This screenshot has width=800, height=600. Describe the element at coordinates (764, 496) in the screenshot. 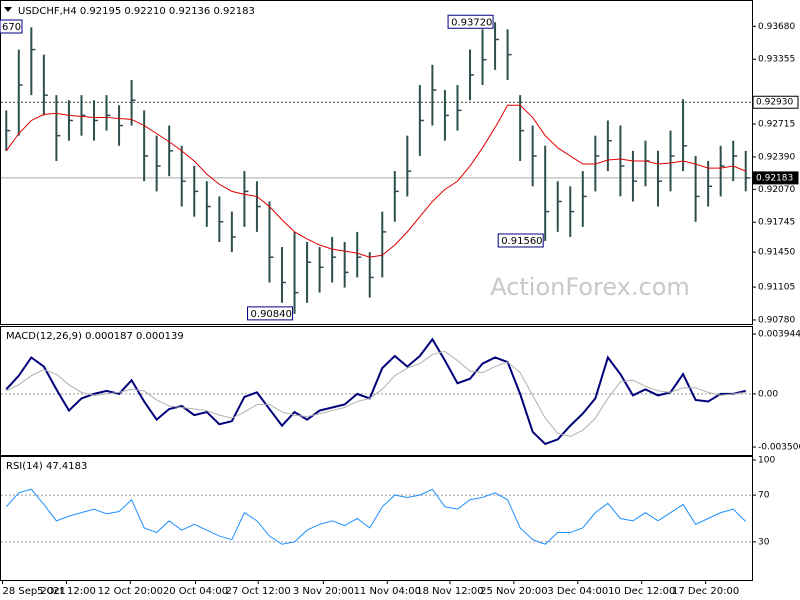

I see `y-tick-label: 70` at that location.